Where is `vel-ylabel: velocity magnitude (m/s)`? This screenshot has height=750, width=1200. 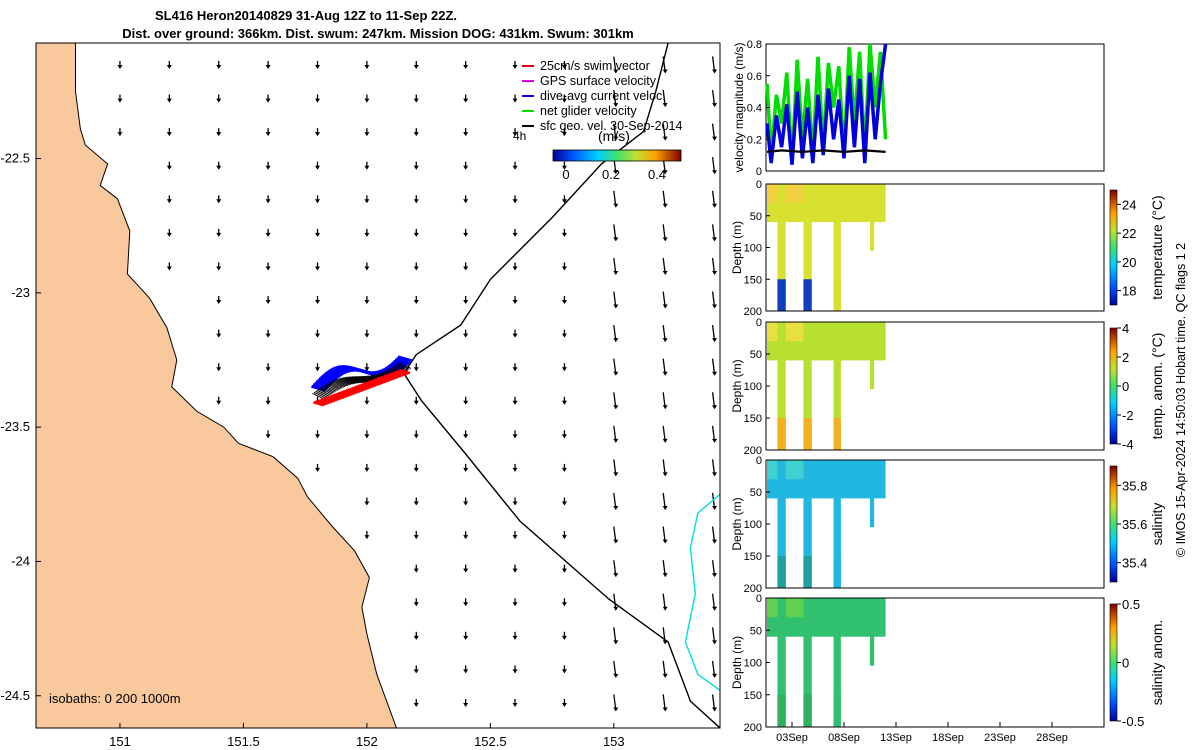
vel-ylabel: velocity magnitude (m/s) is located at coordinates (739, 107).